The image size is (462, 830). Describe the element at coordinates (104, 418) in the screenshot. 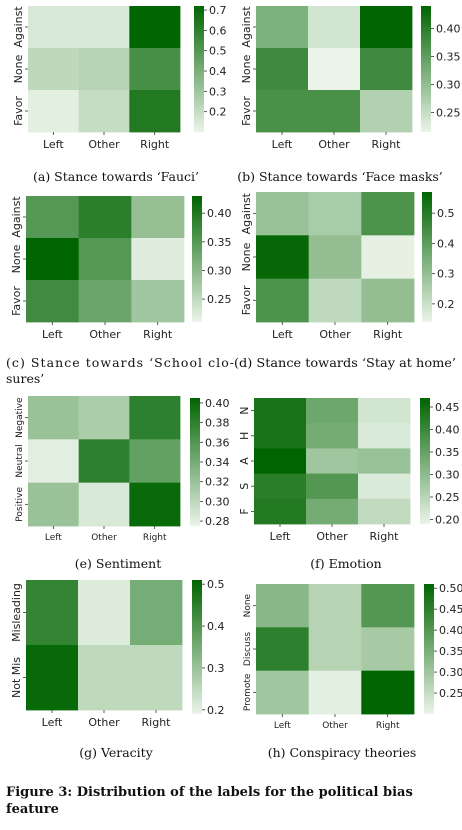

I see `cell-e-r0-c1` at that location.